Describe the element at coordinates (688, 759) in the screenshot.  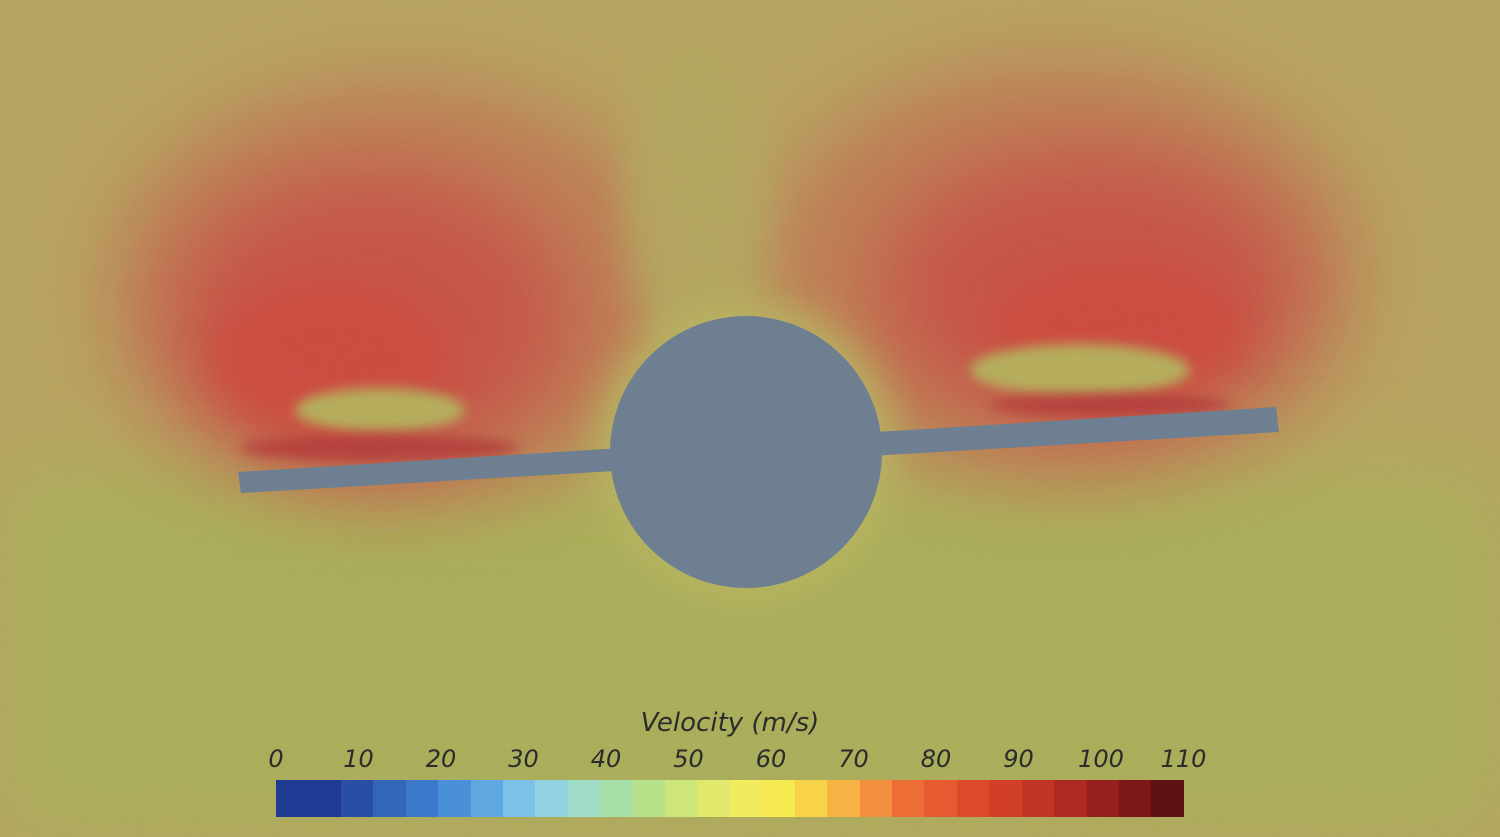
I see `colorbar-tick: 50` at that location.